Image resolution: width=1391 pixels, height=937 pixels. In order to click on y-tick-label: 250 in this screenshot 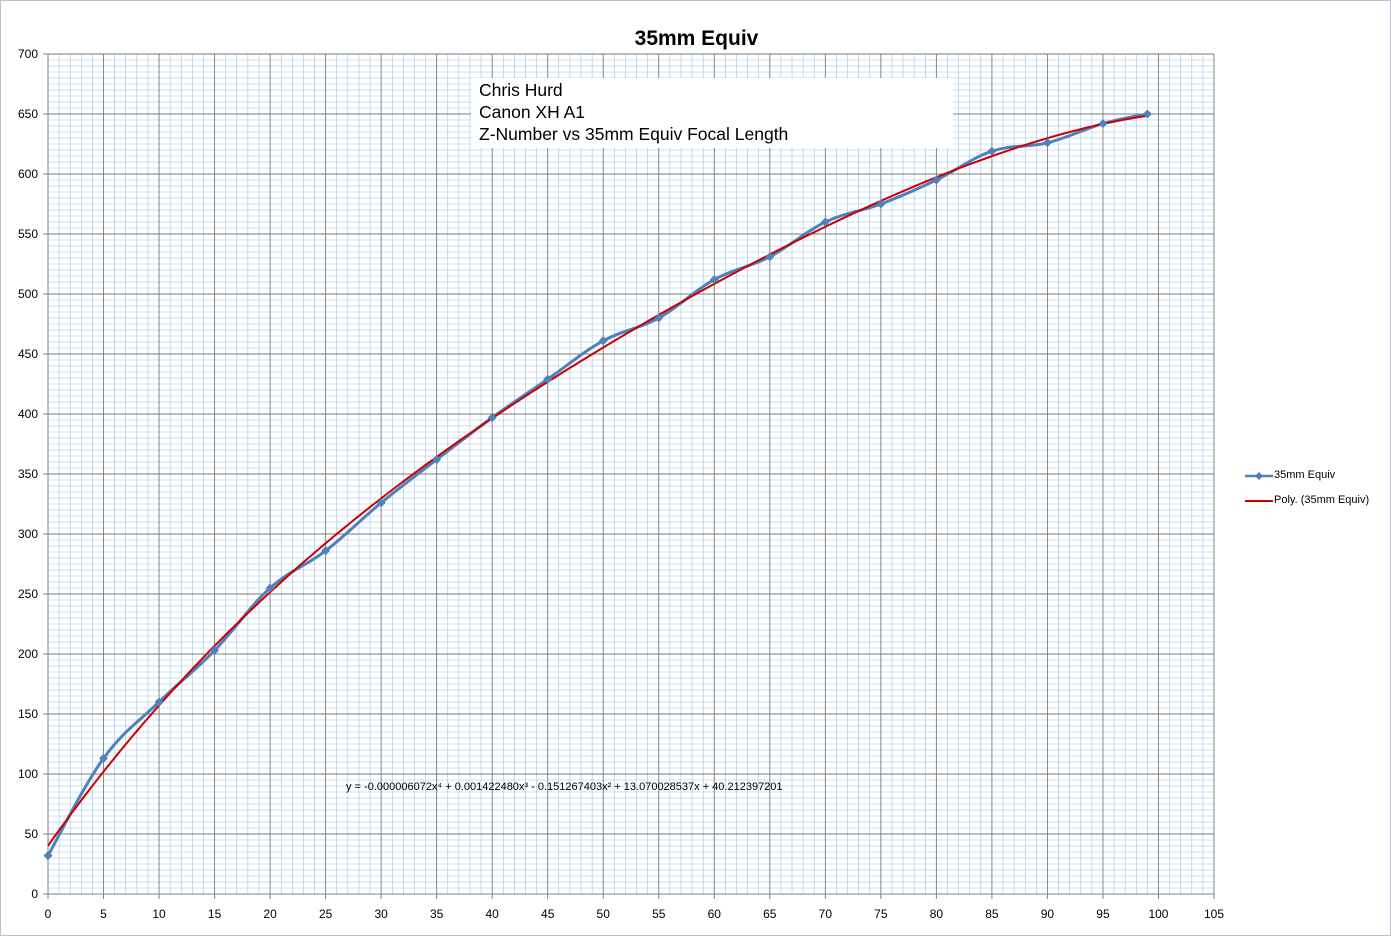, I will do `click(28, 594)`.